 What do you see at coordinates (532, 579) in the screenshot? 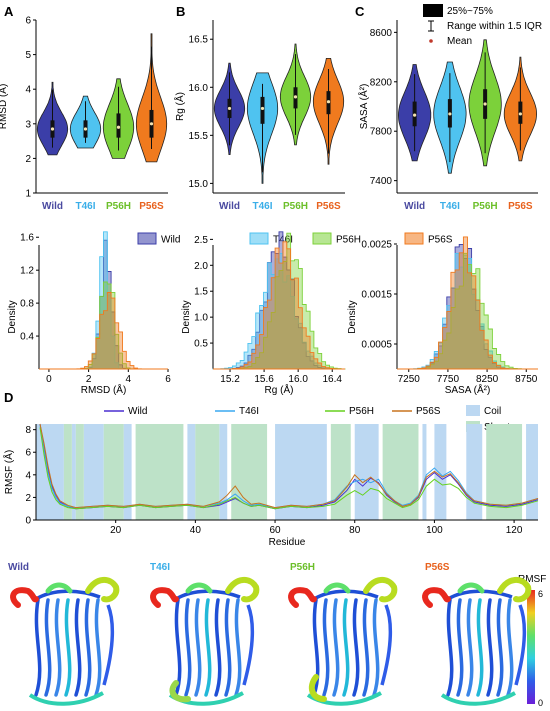
I see `colorbar-title: RMSF` at bounding box center [532, 579].